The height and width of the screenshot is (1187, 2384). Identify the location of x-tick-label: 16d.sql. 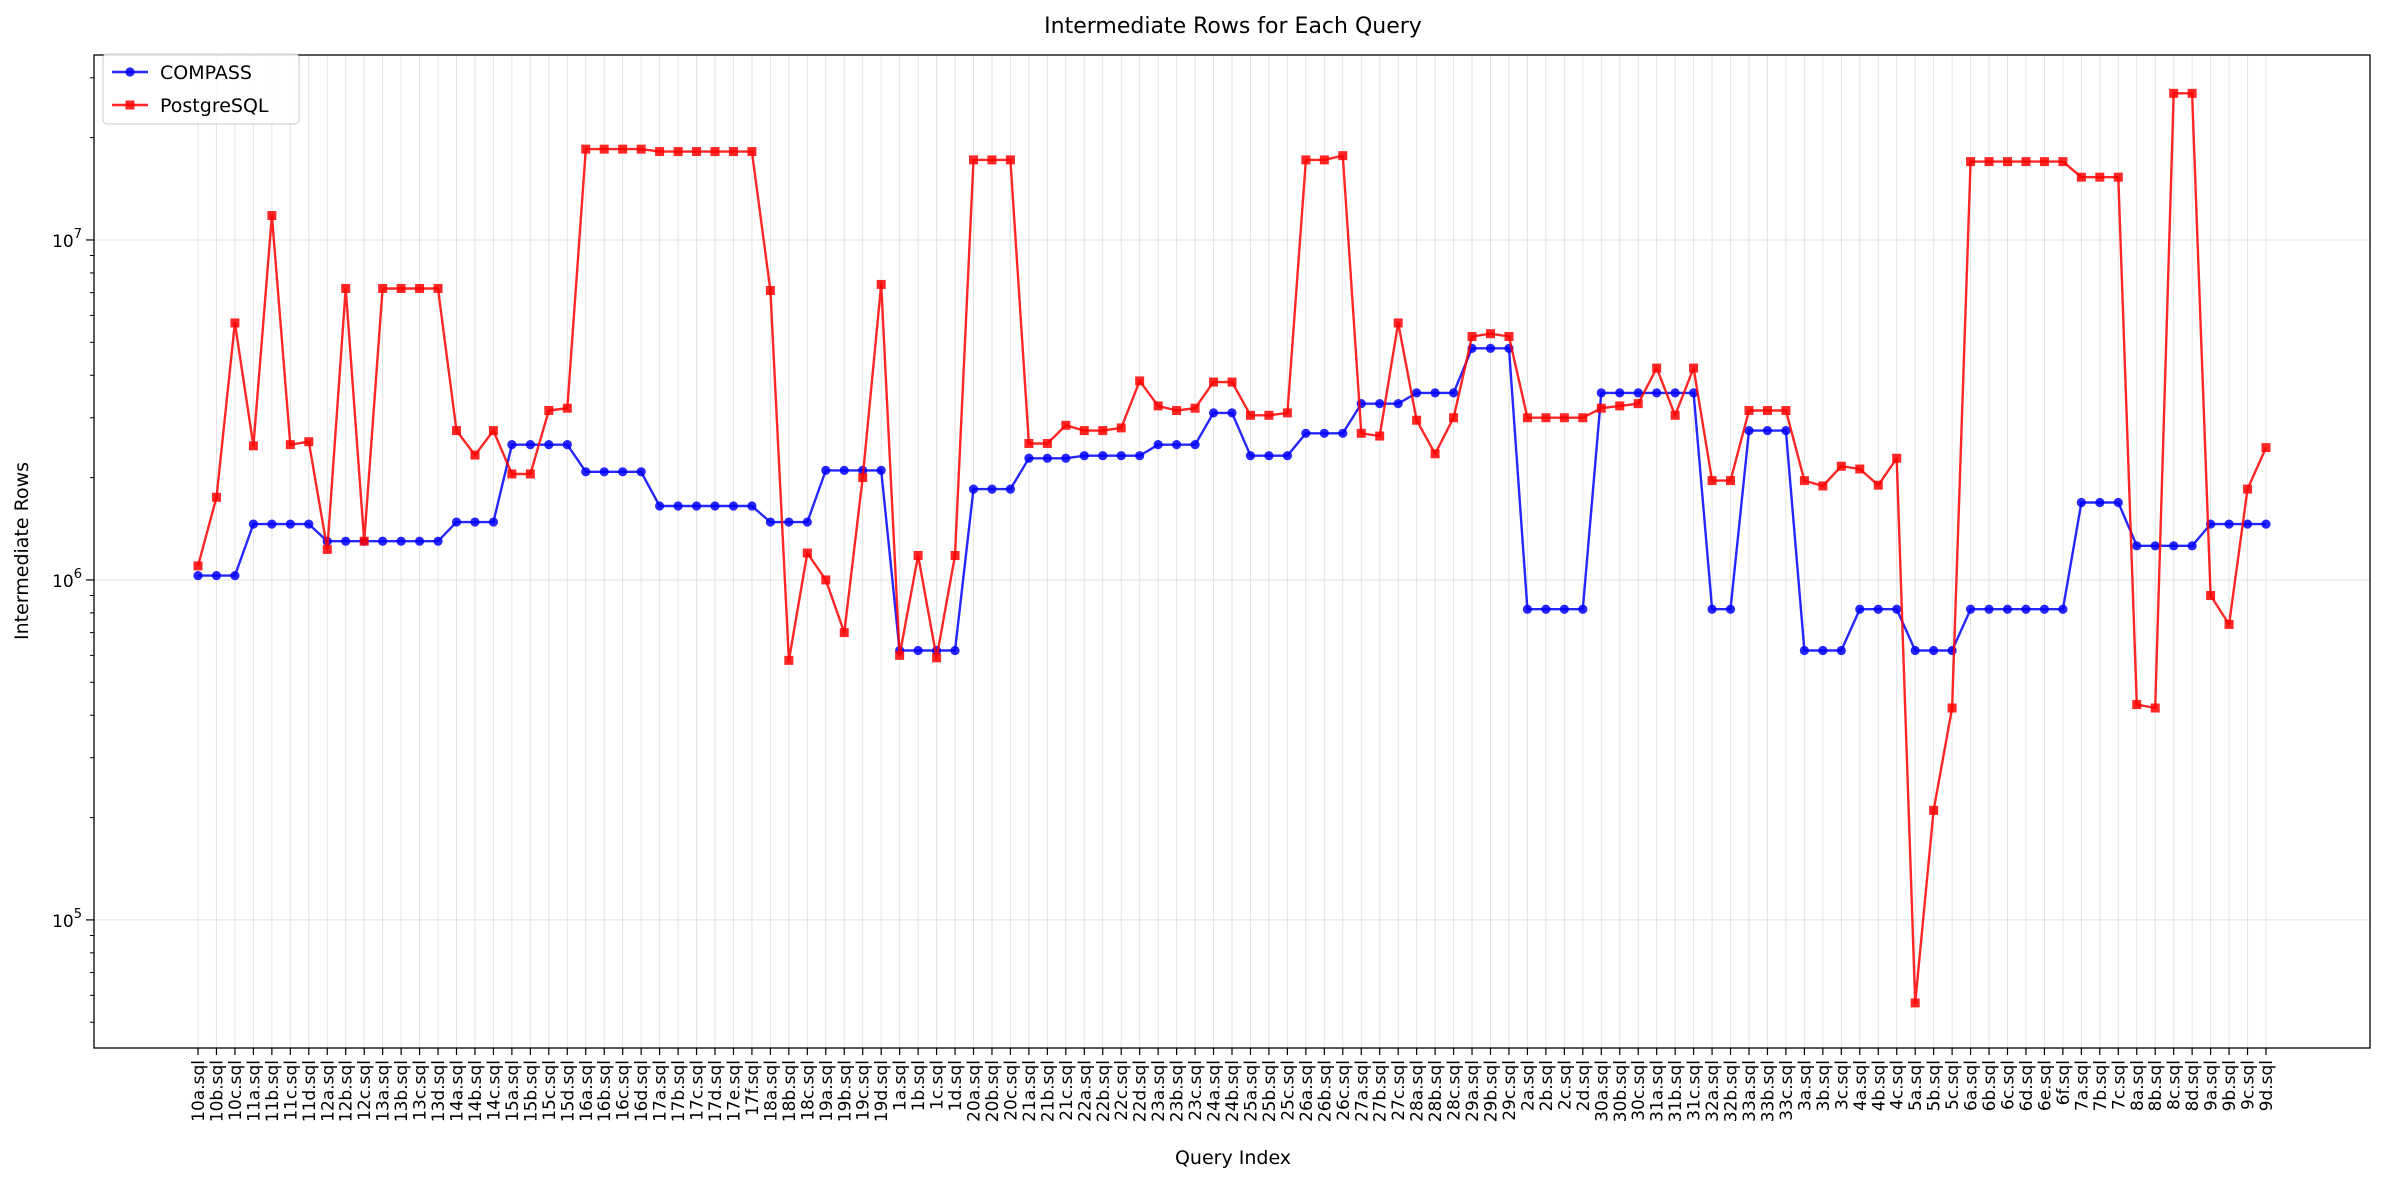
(642, 1091).